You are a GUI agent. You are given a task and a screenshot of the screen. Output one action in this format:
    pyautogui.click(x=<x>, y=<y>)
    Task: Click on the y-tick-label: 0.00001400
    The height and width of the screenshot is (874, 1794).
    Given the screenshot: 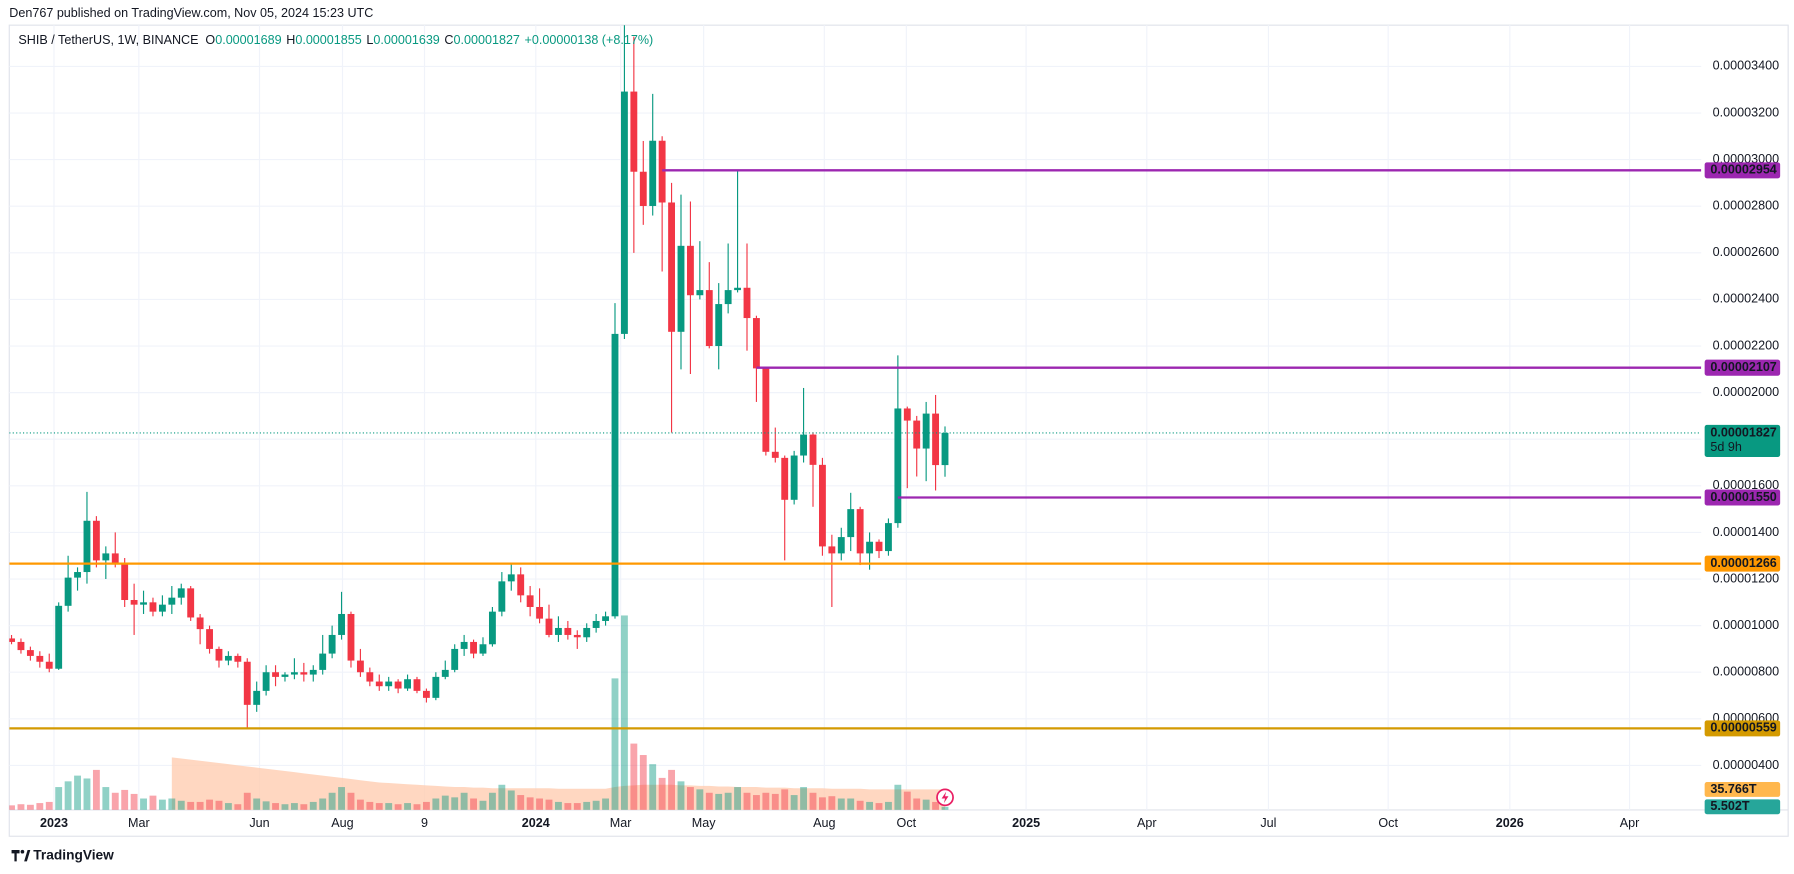 What is the action you would take?
    pyautogui.click(x=1746, y=532)
    